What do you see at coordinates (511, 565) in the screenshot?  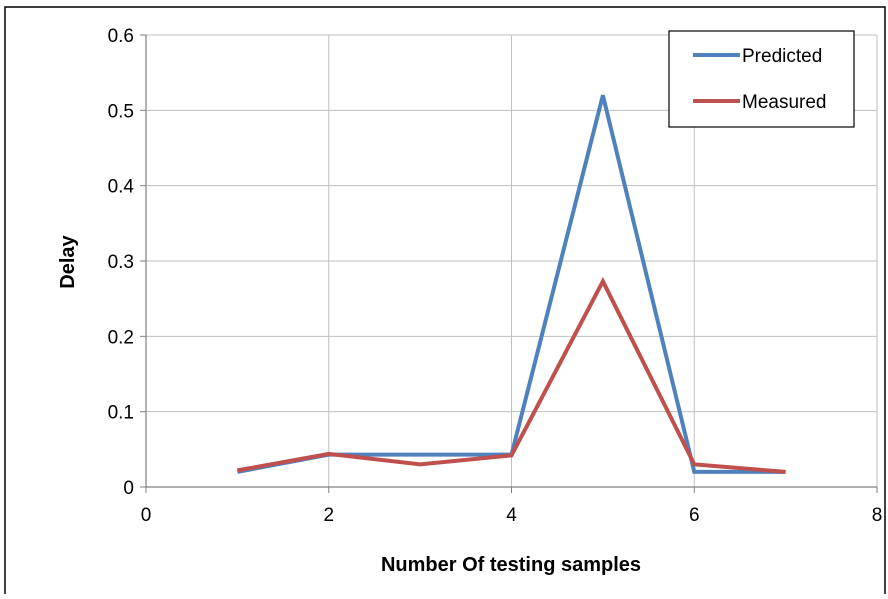 I see `x-axis-title: Number Of testing samples` at bounding box center [511, 565].